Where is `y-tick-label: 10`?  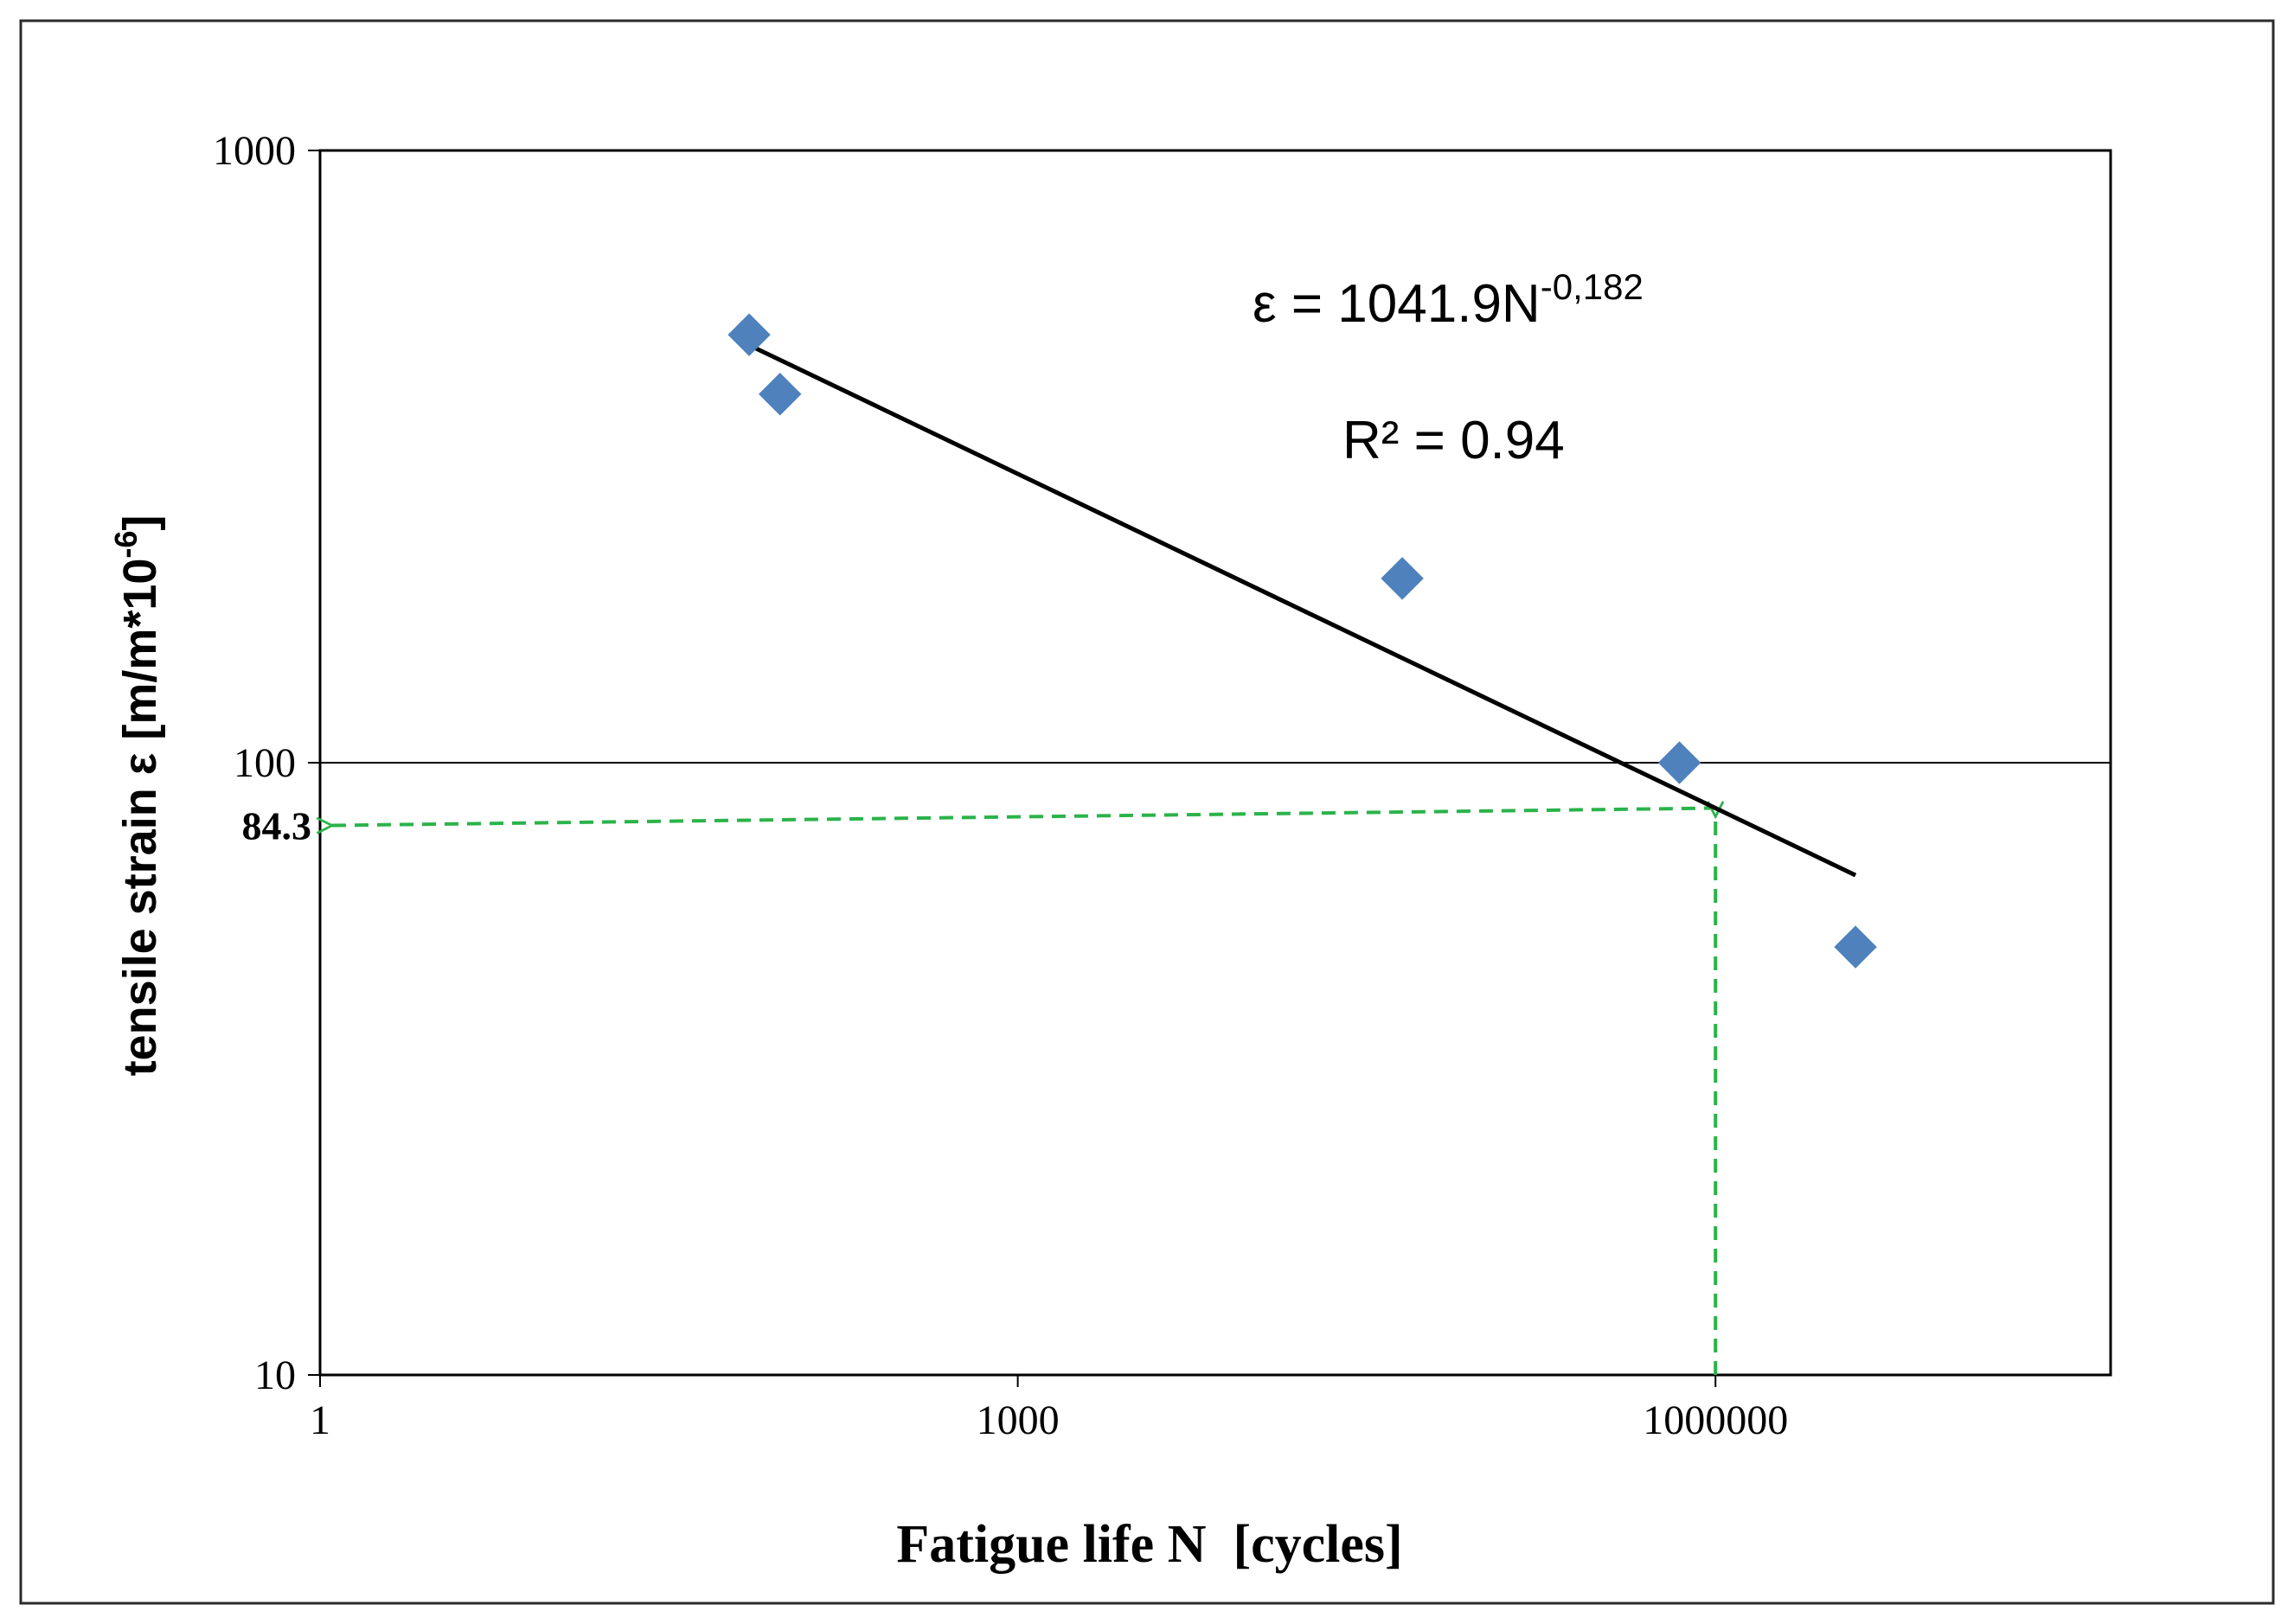
y-tick-label: 10 is located at coordinates (275, 1375).